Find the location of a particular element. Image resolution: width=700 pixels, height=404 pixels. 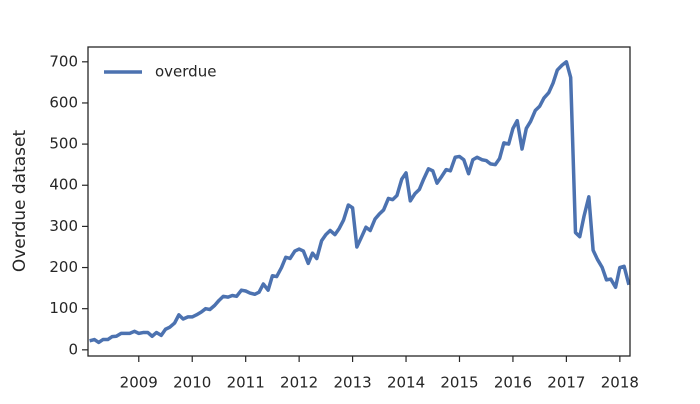

y-axis-label: Overdue dataset is located at coordinates (20, 201).